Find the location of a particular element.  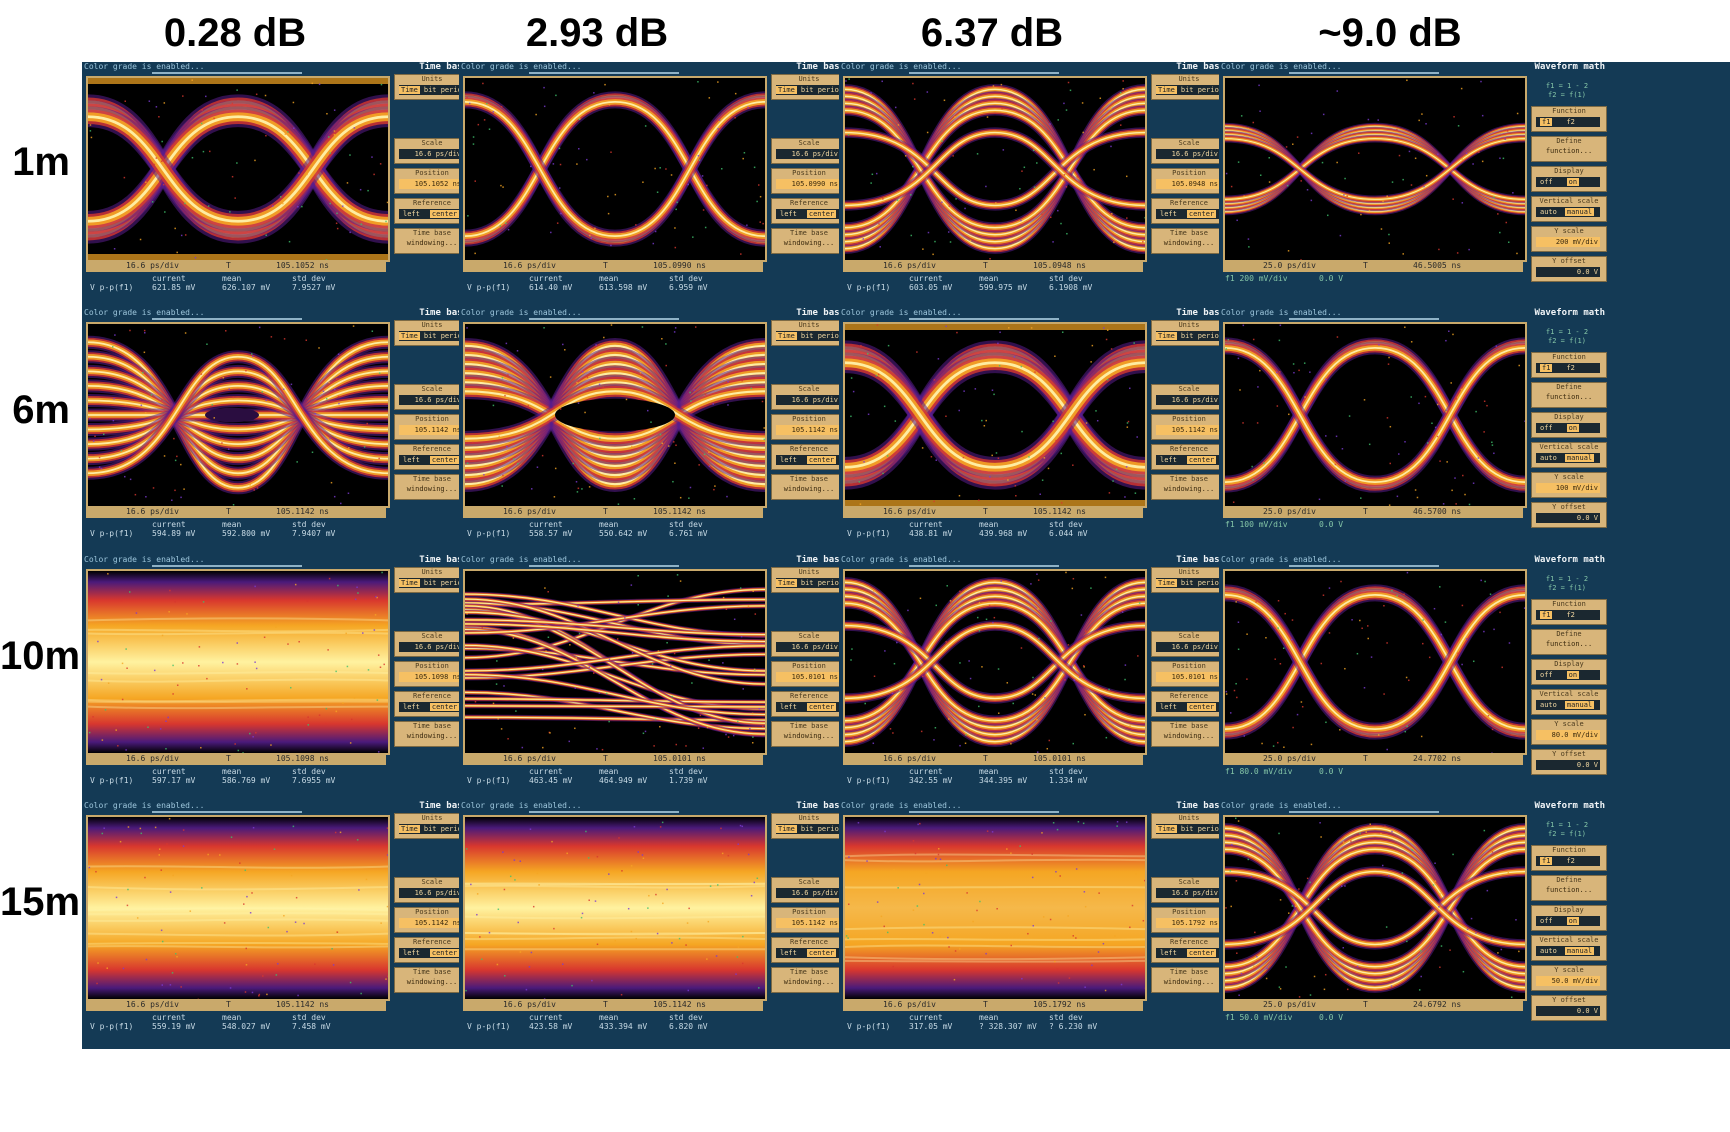

y-scale-value-field: 50.0 mV/div is located at coordinates (1568, 981).